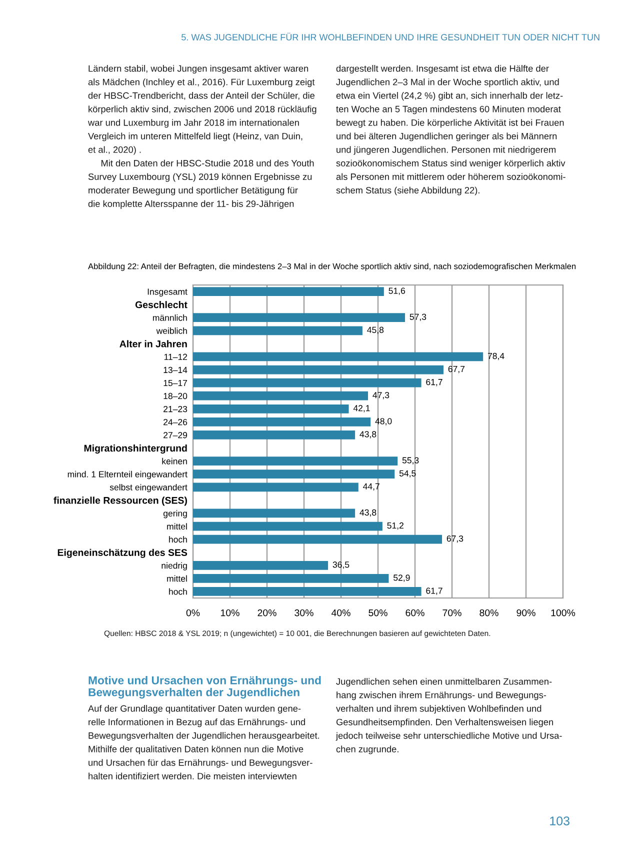 This screenshot has height=862, width=638. What do you see at coordinates (407, 474) in the screenshot?
I see `data-label: 54,5` at bounding box center [407, 474].